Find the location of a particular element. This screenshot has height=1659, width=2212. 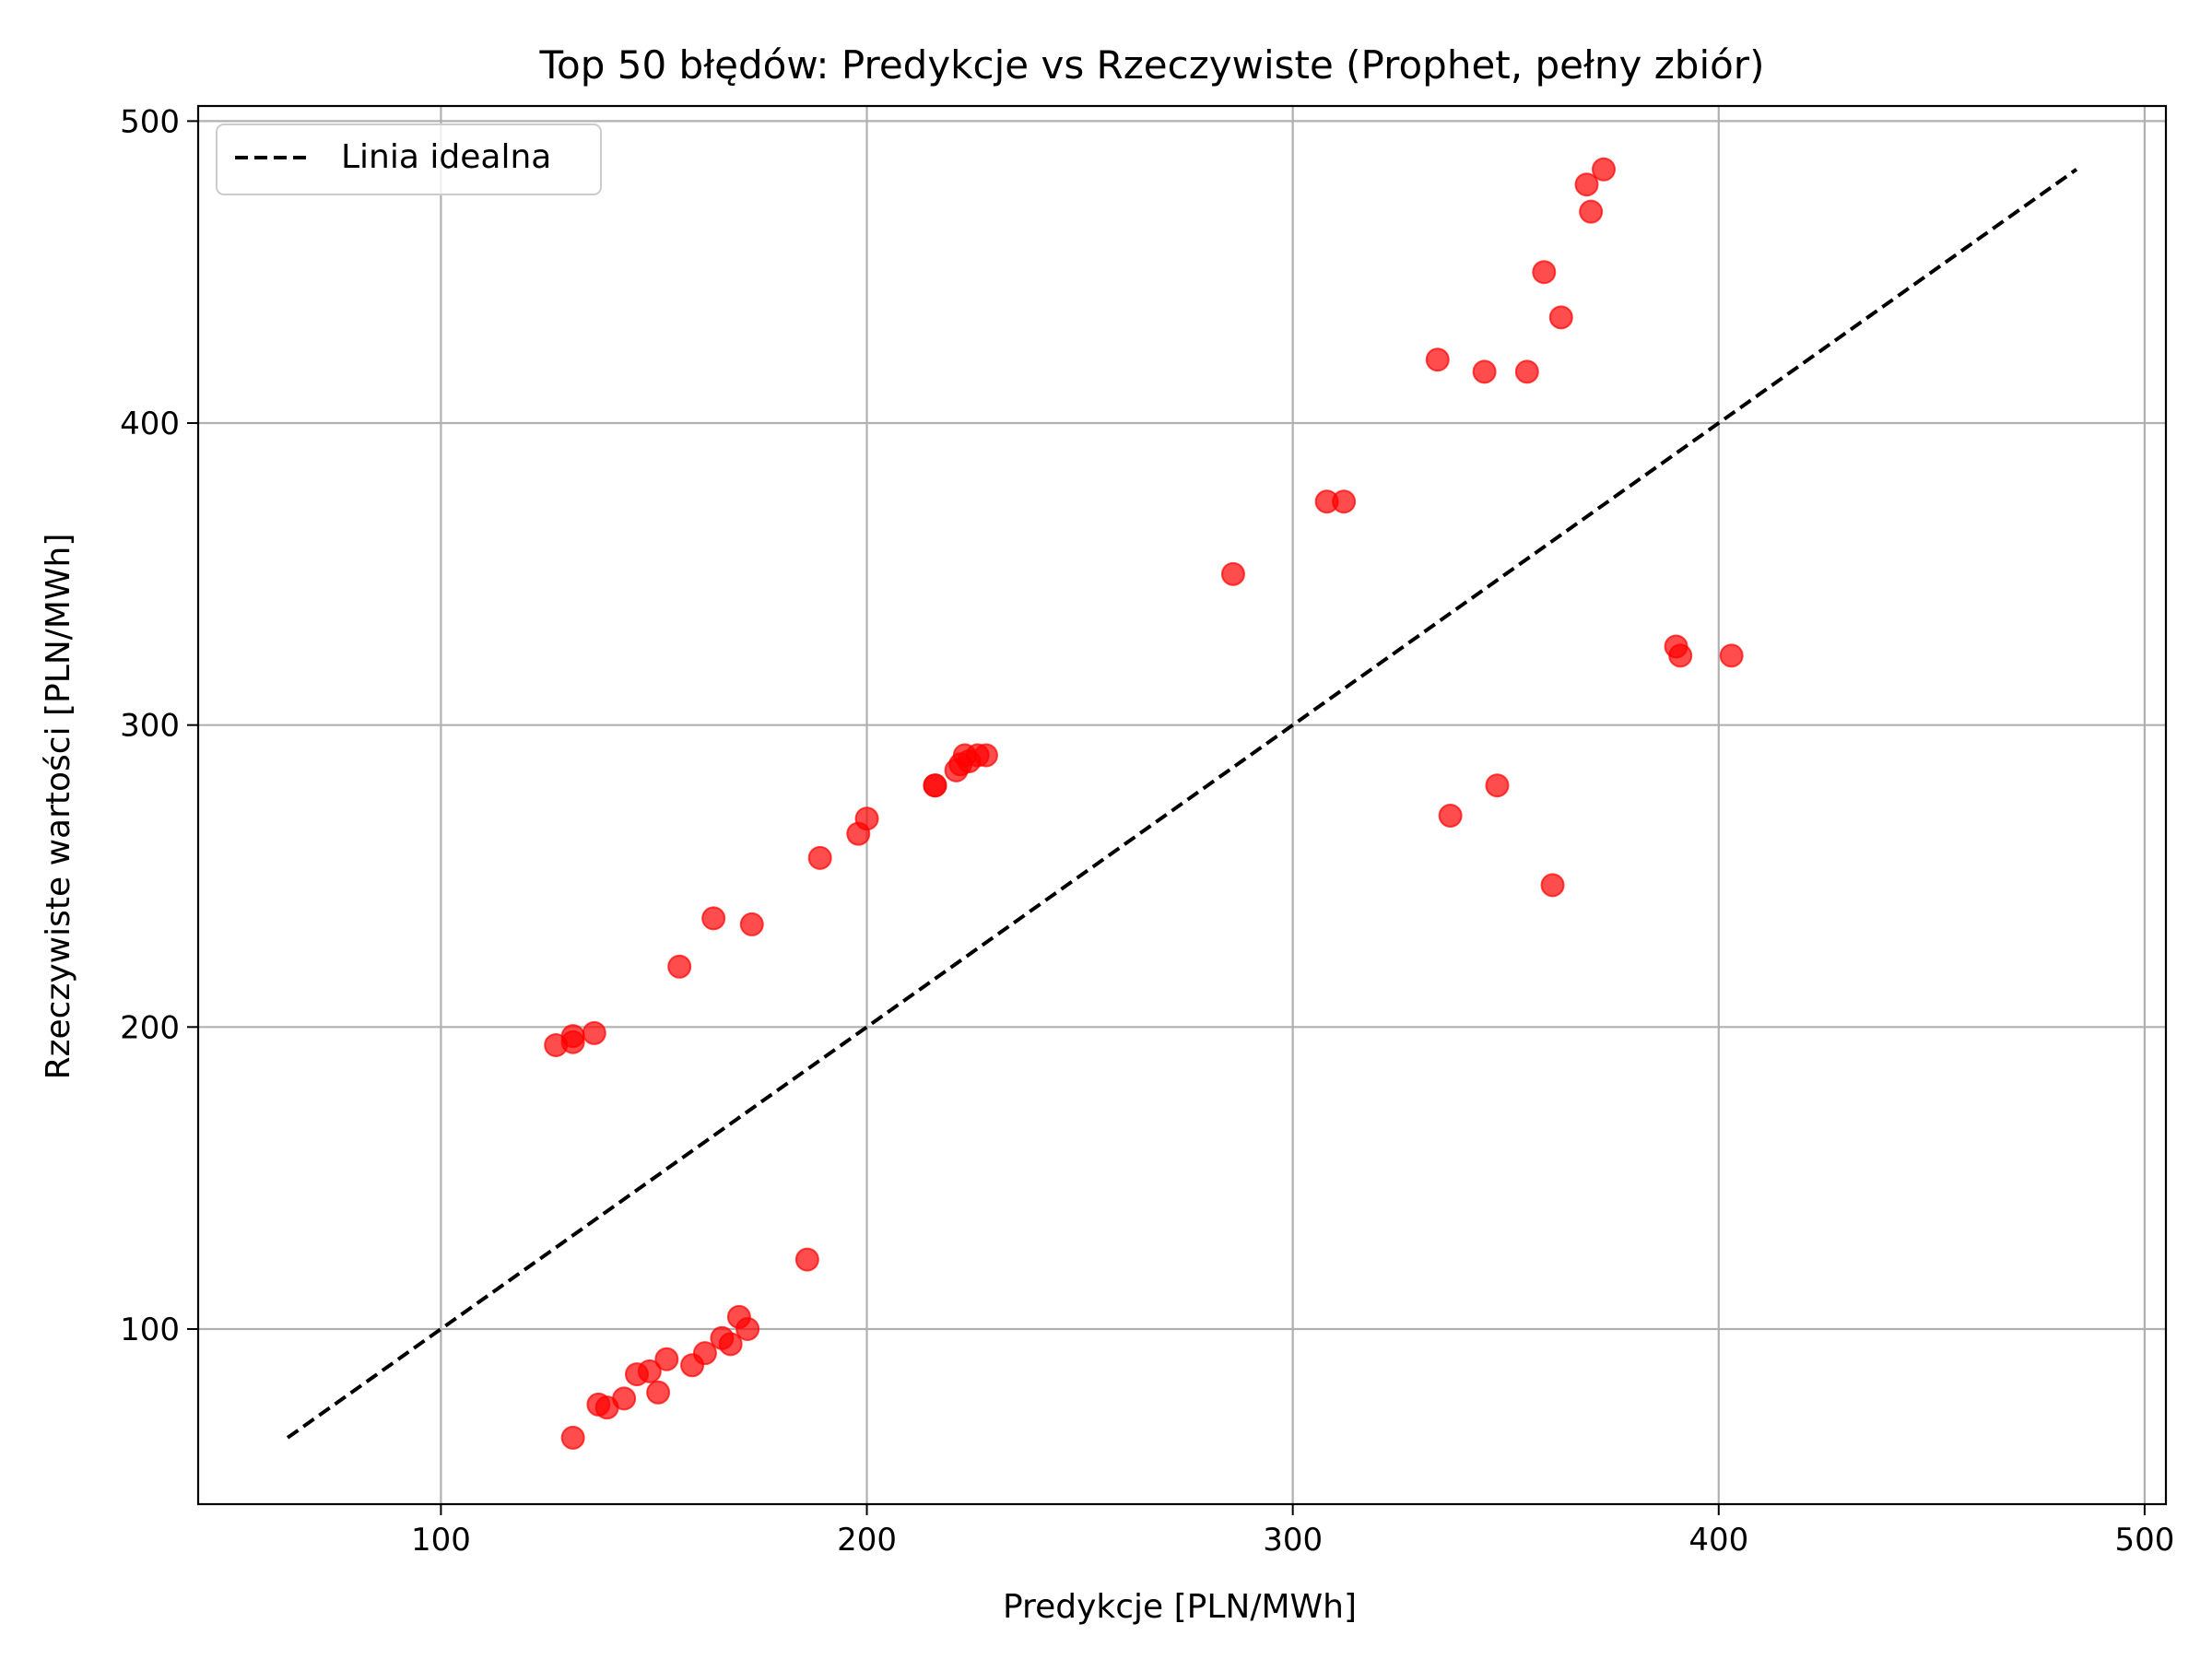

x-tick-label-500: 500 is located at coordinates (2144, 1540).